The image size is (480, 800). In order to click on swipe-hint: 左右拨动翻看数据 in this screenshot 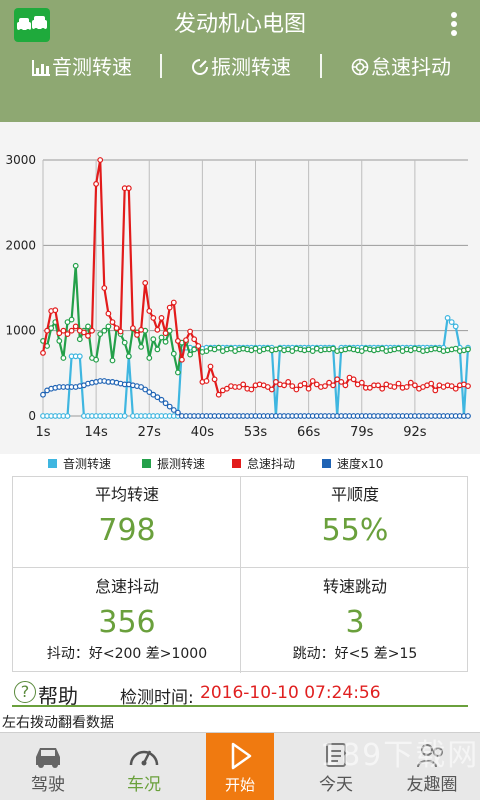, I will do `click(58, 723)`.